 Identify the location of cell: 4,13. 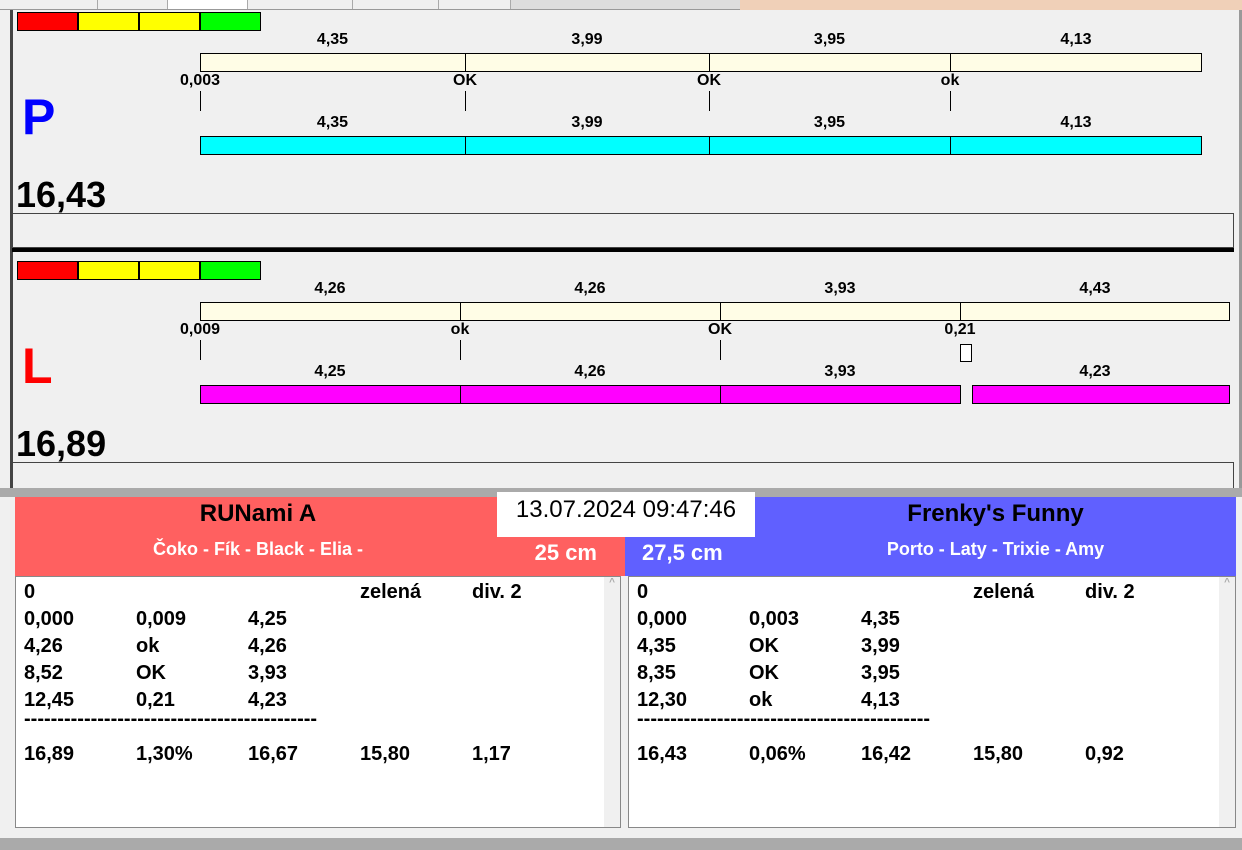
(880, 700).